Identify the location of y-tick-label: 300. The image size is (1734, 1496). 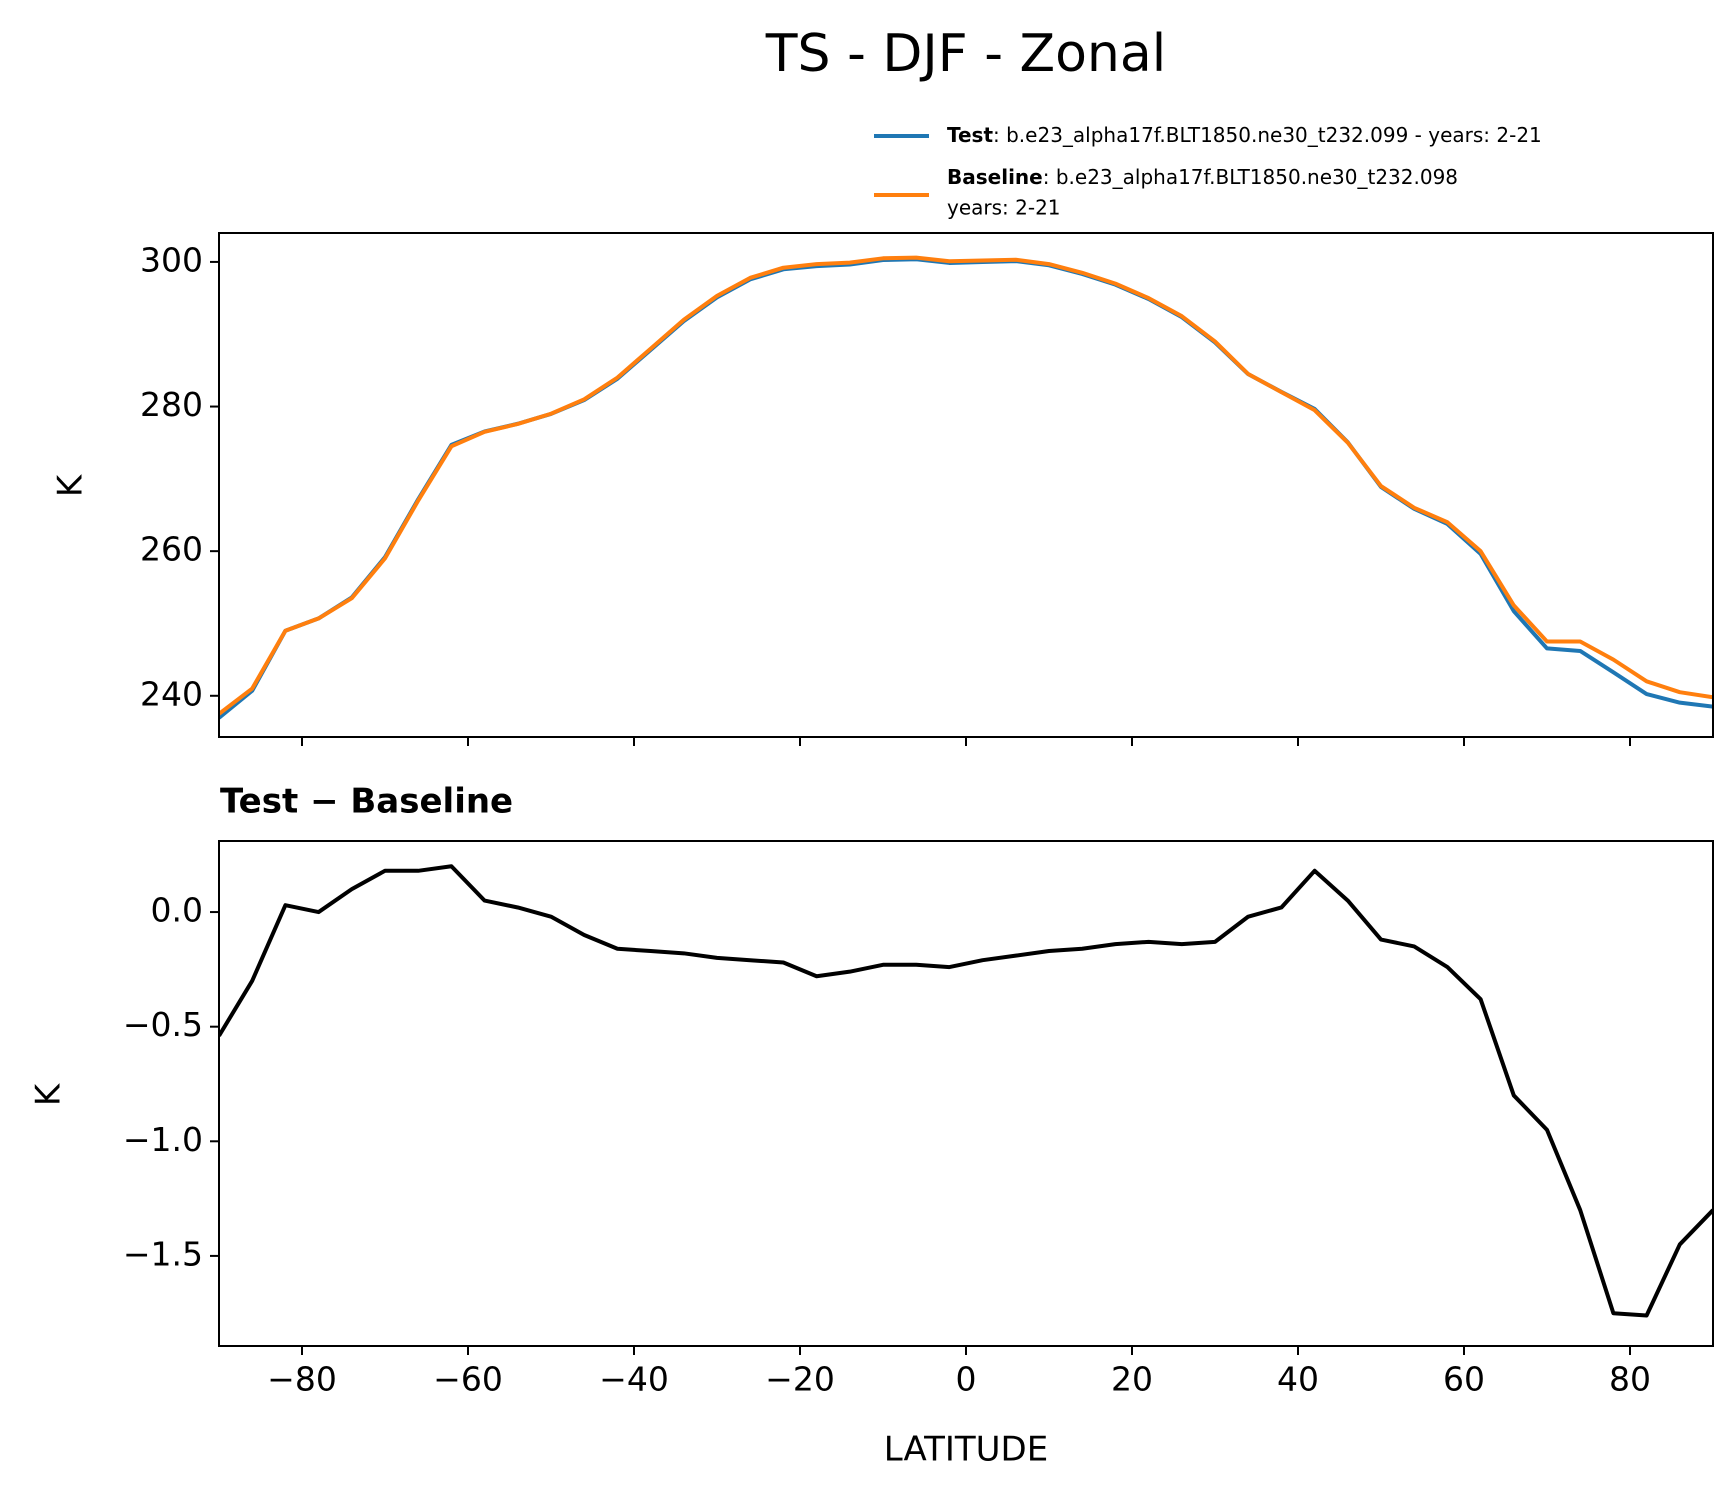
(171, 259).